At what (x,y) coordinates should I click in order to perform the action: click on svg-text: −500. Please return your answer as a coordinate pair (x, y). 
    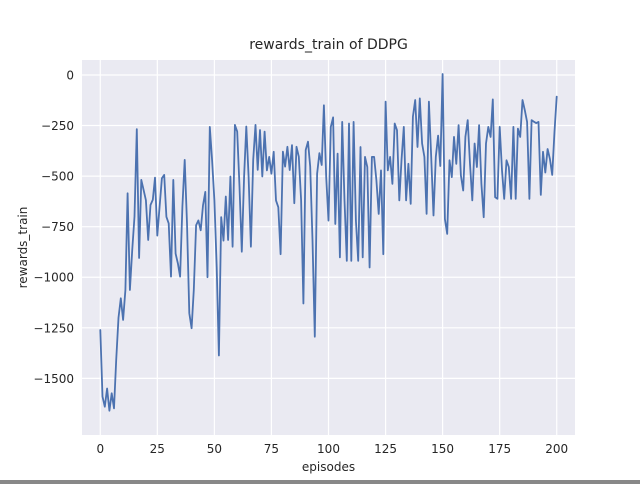
    Looking at the image, I should click on (57, 177).